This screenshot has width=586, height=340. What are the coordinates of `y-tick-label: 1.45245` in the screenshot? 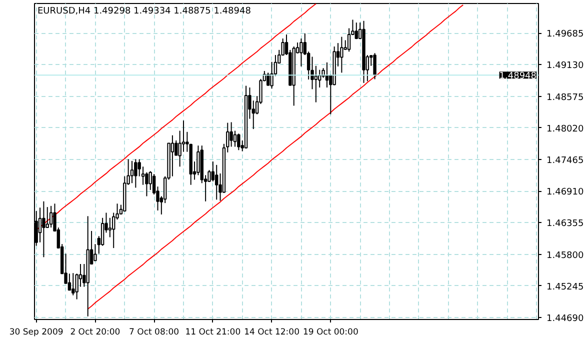 It's located at (565, 287).